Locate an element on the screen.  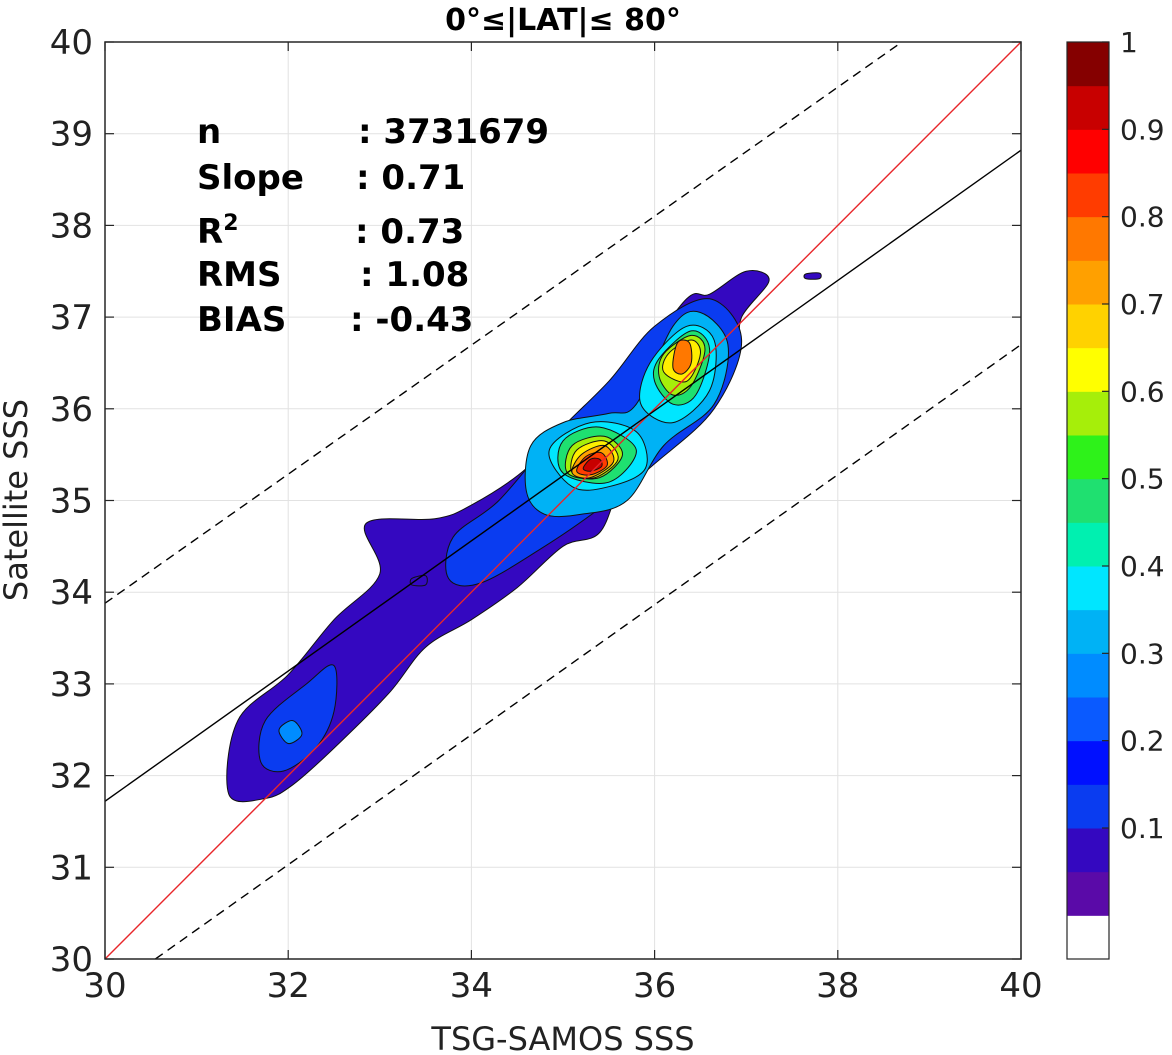
colorbar-frame is located at coordinates (1088, 500).